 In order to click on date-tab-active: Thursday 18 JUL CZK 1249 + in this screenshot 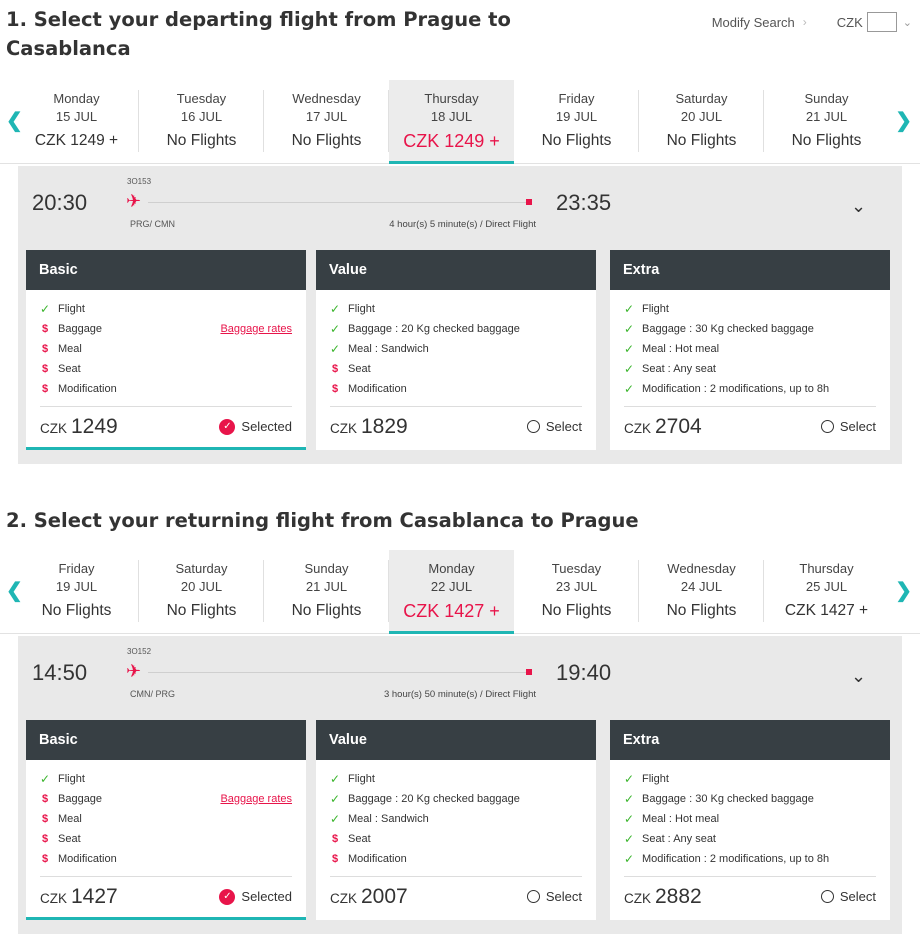, I will do `click(451, 122)`.